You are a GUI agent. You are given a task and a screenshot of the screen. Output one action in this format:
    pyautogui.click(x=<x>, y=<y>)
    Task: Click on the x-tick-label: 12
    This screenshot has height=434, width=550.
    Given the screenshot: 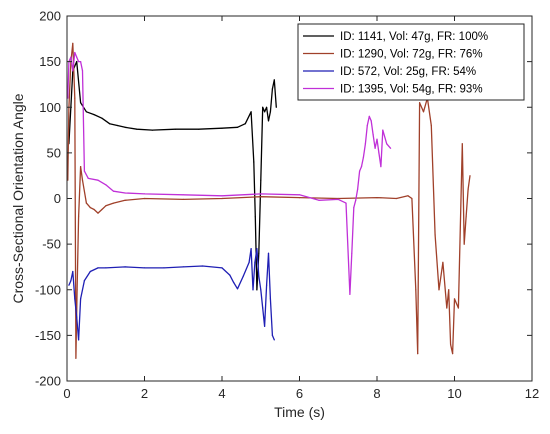 What is the action you would take?
    pyautogui.click(x=532, y=393)
    